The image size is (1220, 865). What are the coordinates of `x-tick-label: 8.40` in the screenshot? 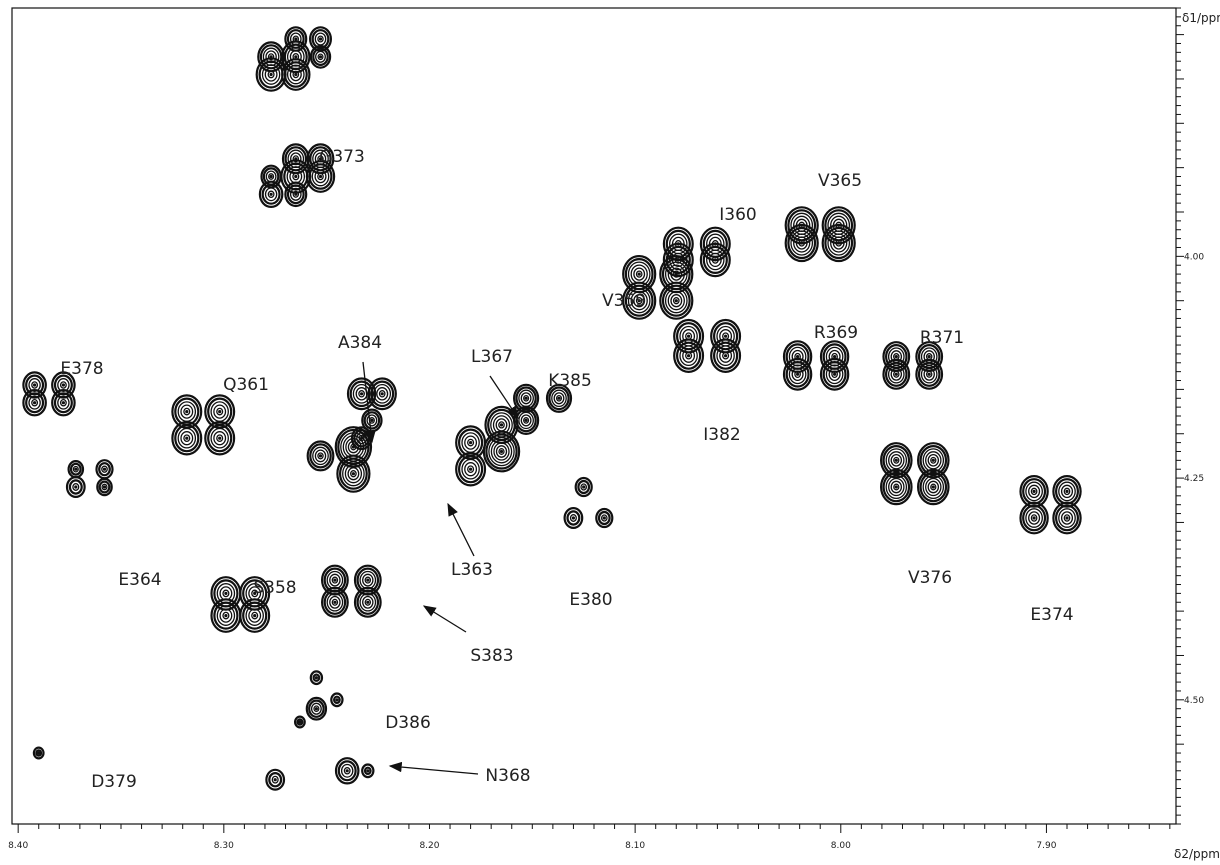 It's located at (18, 846).